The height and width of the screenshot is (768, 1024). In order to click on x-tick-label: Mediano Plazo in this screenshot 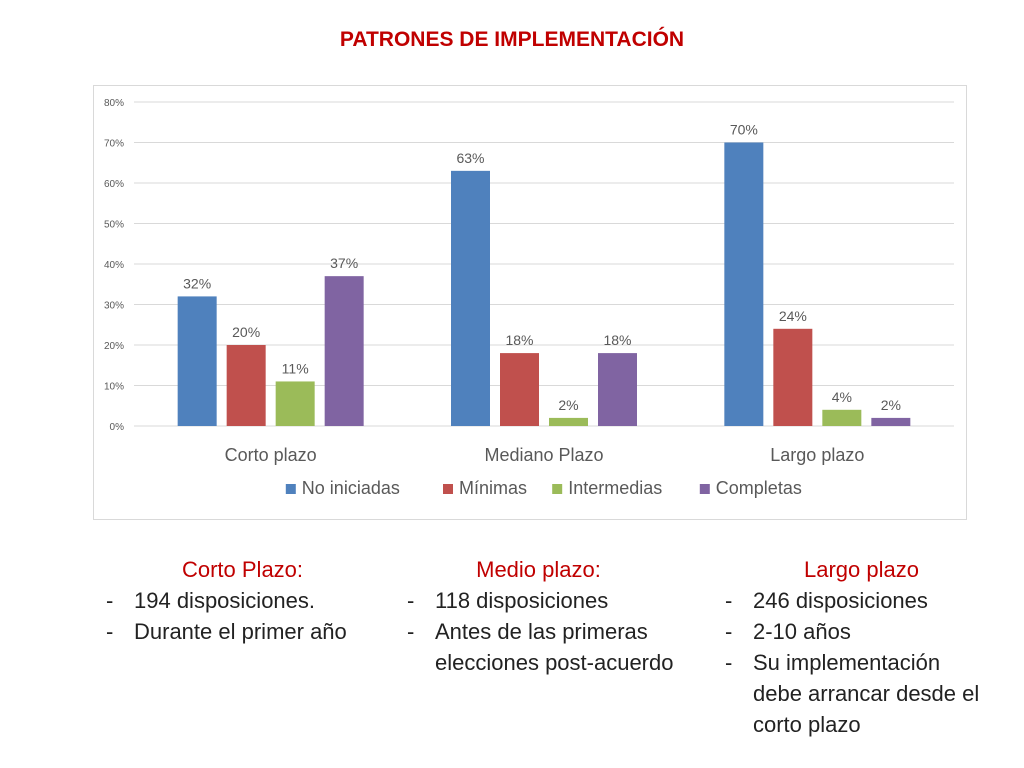, I will do `click(543, 455)`.